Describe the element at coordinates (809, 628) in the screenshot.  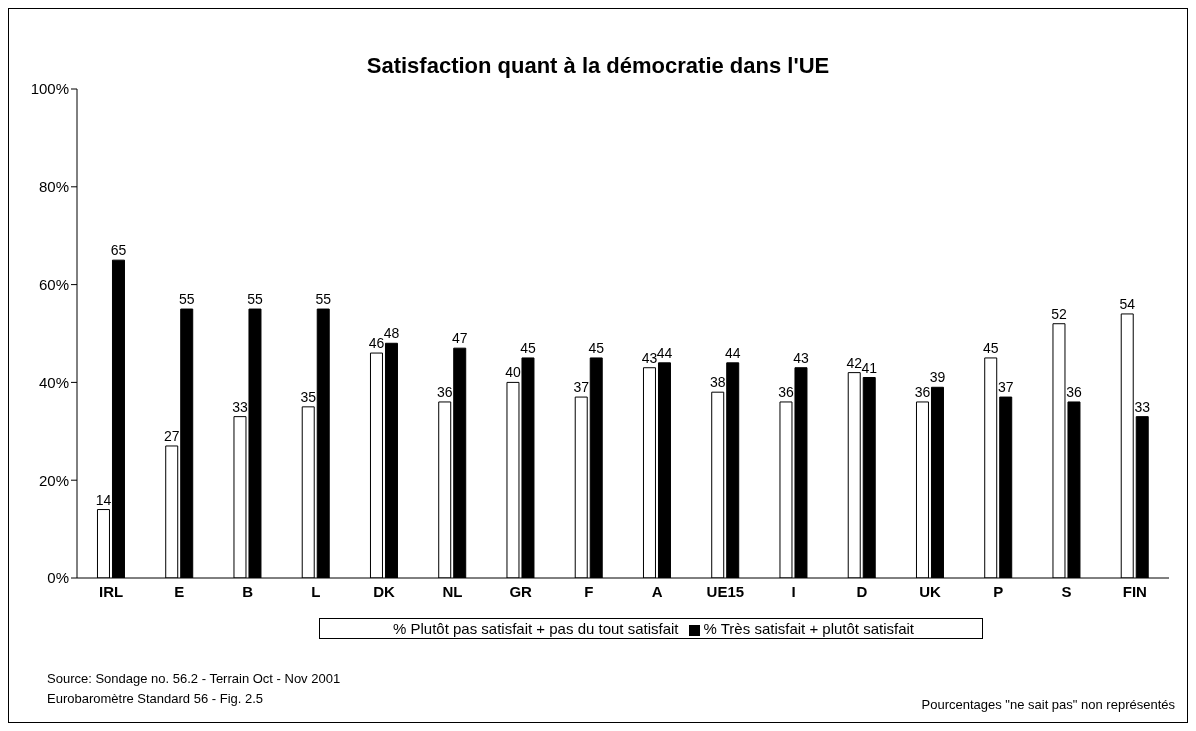
I see `legend-label: % Très satisfait + plutôt satisfait` at that location.